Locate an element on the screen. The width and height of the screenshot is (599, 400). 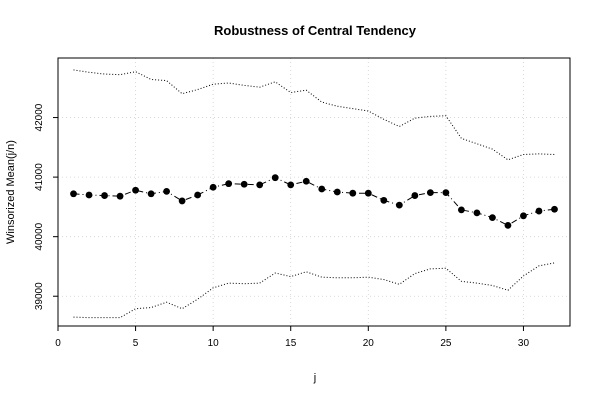
x-axis: 0 5 10 15 20 25 30 is located at coordinates (292, 337).